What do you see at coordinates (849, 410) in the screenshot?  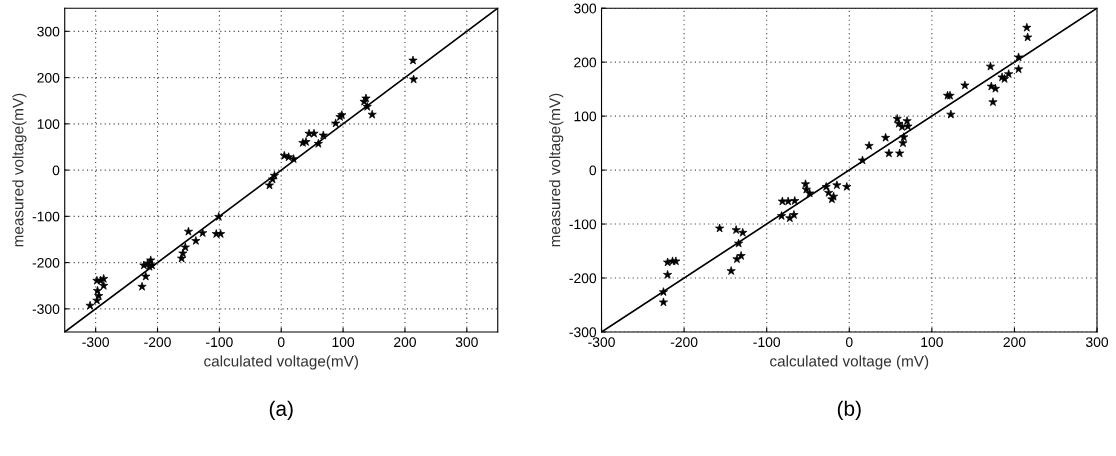 I see `text: (b)` at bounding box center [849, 410].